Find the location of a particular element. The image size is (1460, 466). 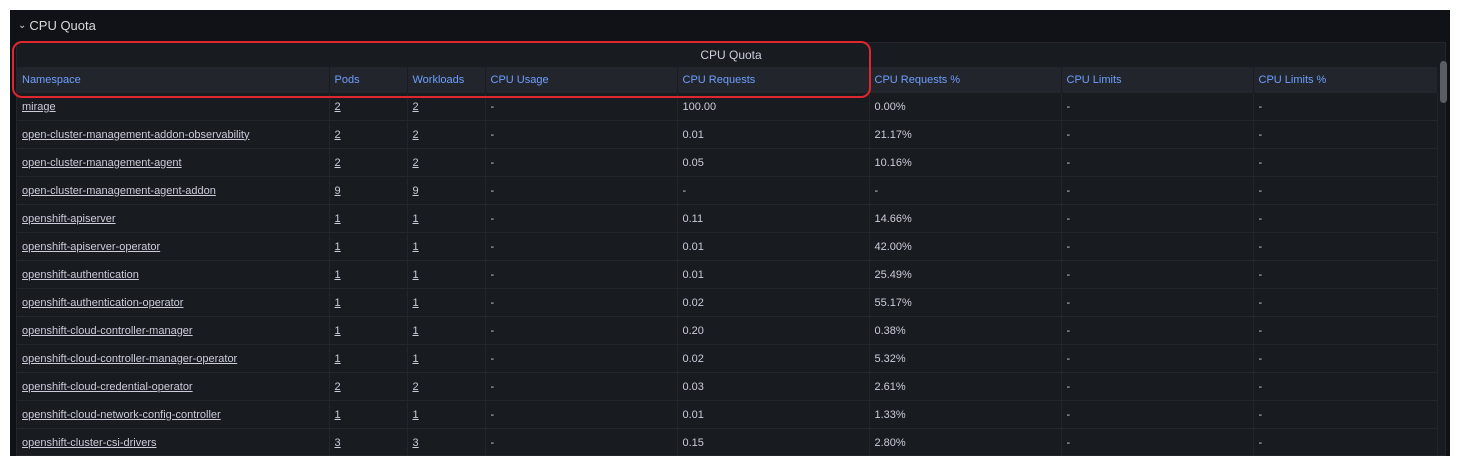

namespace-link: openshift-authentication-operator is located at coordinates (103, 302).